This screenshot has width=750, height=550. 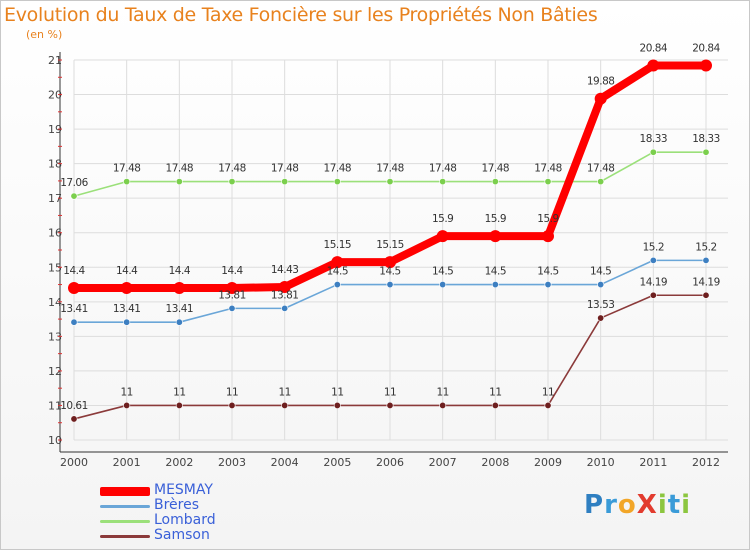 I want to click on x-tick-label: 2000, so click(x=74, y=462).